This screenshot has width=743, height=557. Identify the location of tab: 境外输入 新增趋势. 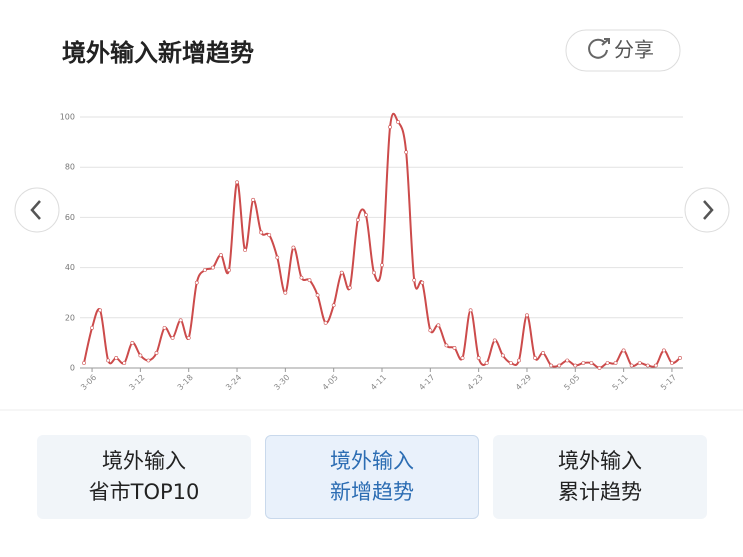
(372, 477).